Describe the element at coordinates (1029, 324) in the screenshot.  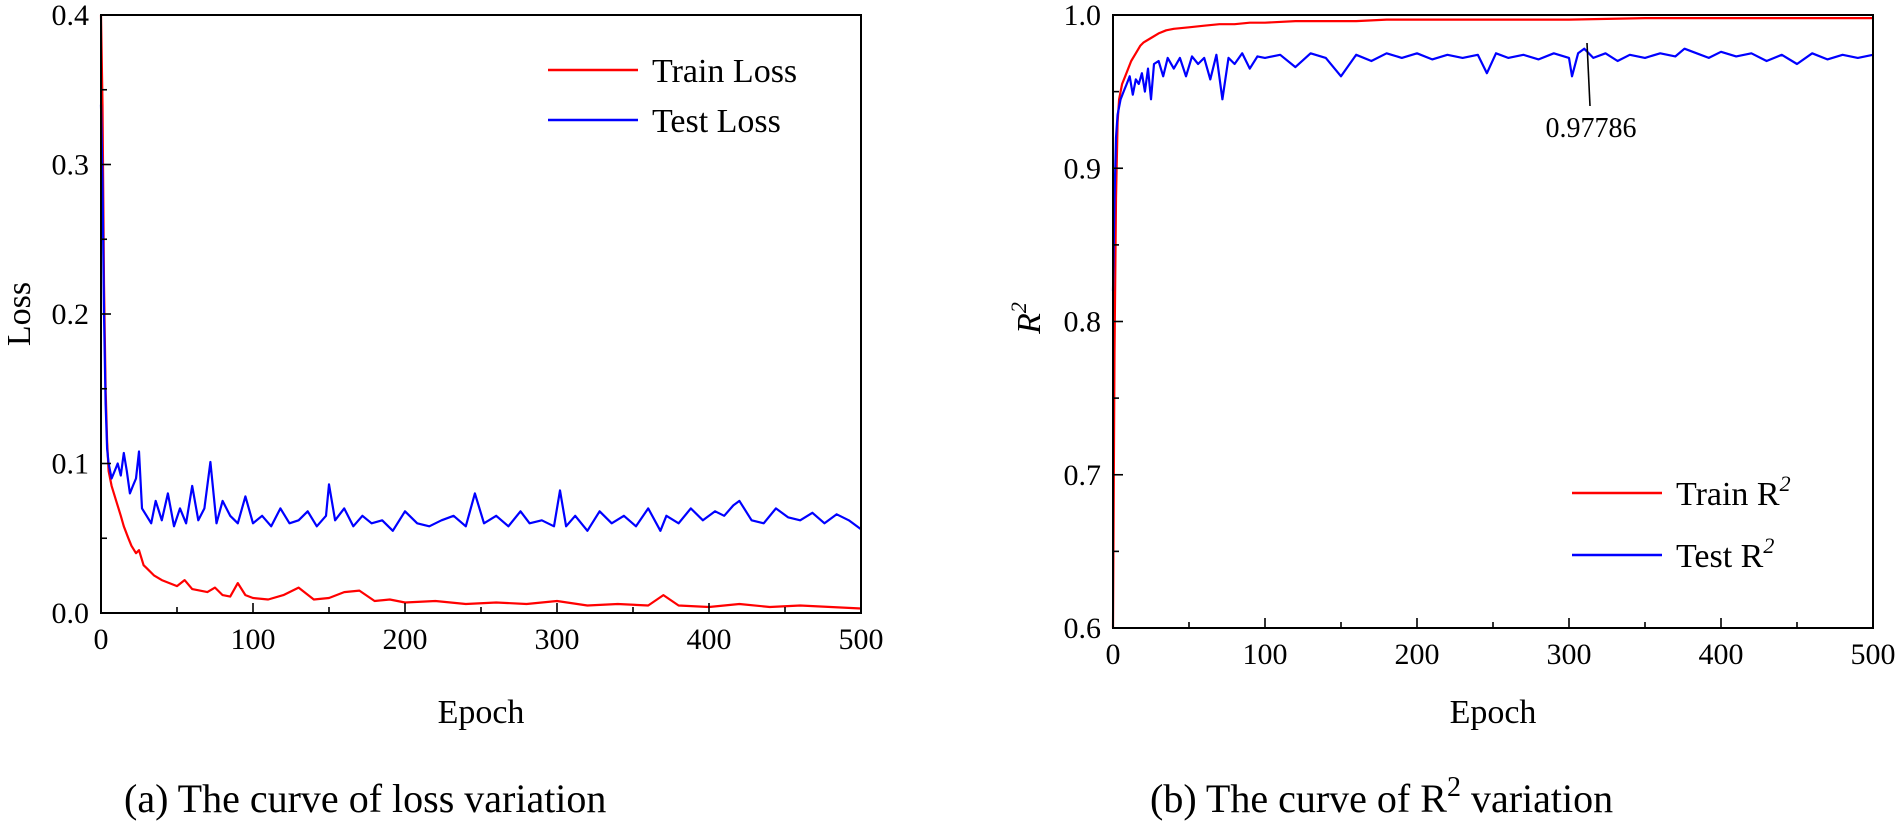
I see `panel-b-y-axis-title-base: R` at that location.